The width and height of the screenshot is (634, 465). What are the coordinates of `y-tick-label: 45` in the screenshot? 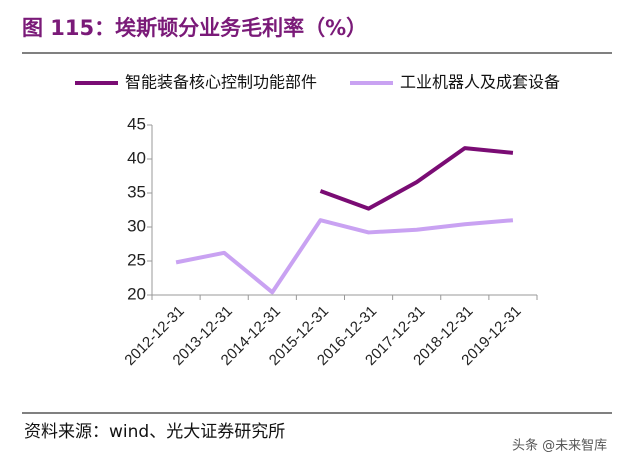 It's located at (136, 123).